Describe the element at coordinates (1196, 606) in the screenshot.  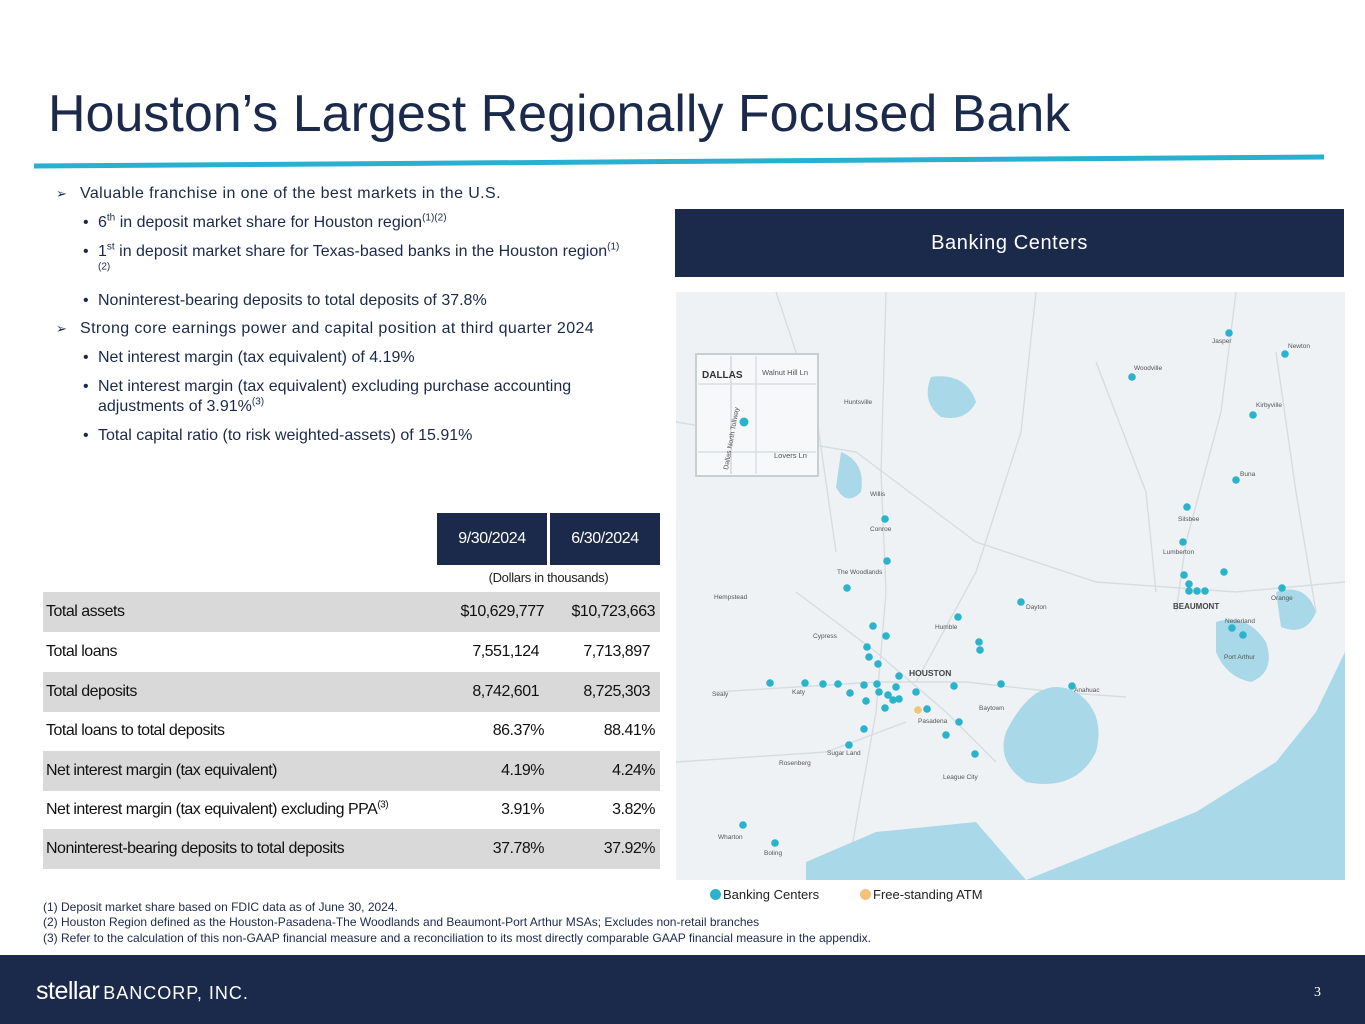
I see `city-label: BEAUMONT` at that location.